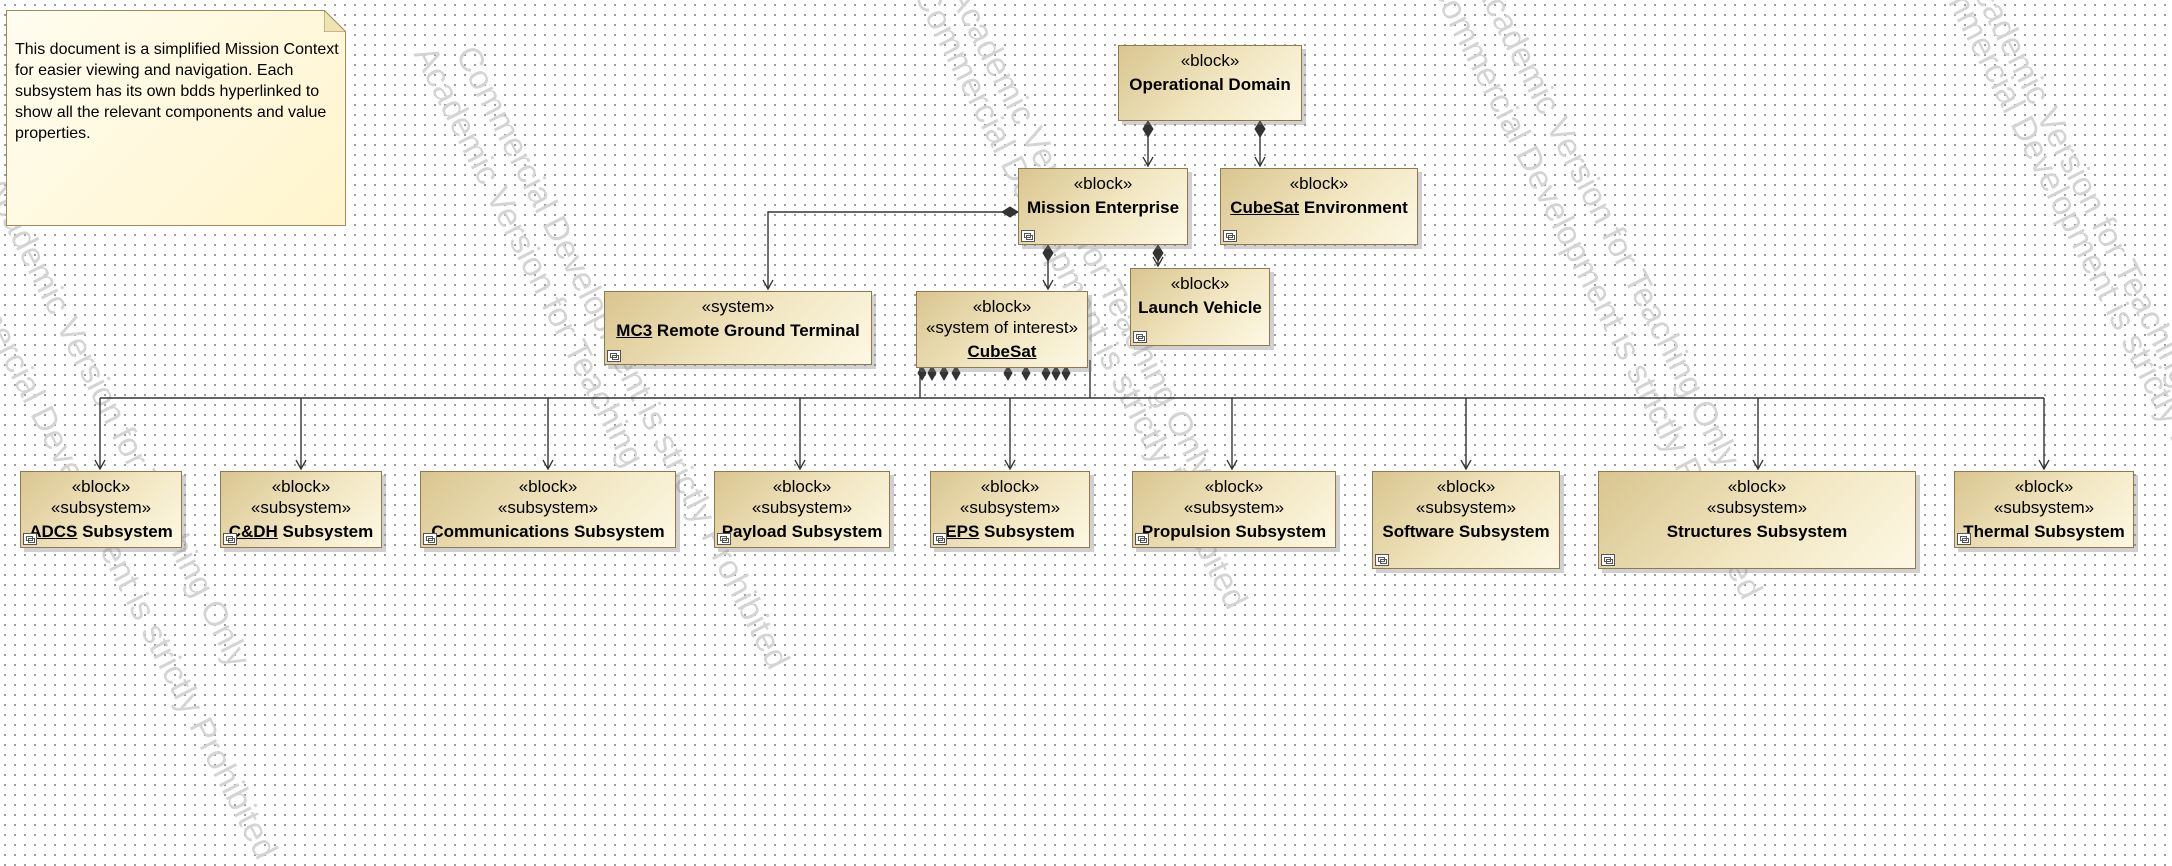 This screenshot has width=2172, height=866. I want to click on block-structures-subsystem: «block» «subsystem» Structures Subsystem, so click(1757, 520).